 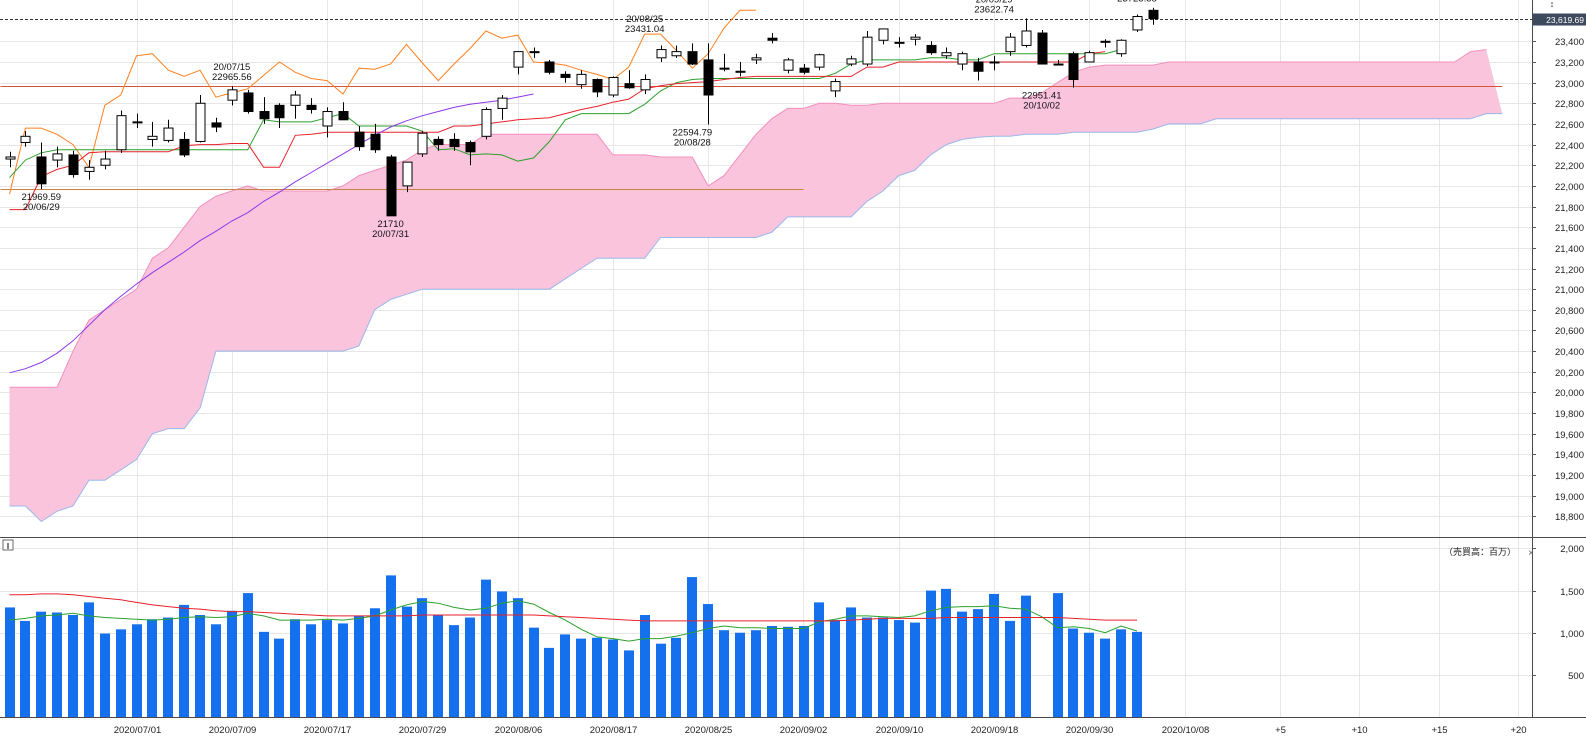 I want to click on price-tick-label: 19,800, so click(x=1569, y=414).